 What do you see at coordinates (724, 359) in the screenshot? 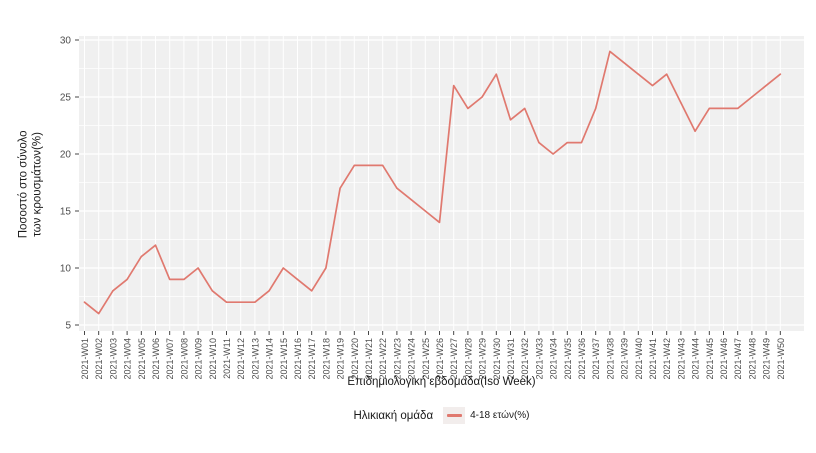
I see `x-tick-label: 2021-W46` at bounding box center [724, 359].